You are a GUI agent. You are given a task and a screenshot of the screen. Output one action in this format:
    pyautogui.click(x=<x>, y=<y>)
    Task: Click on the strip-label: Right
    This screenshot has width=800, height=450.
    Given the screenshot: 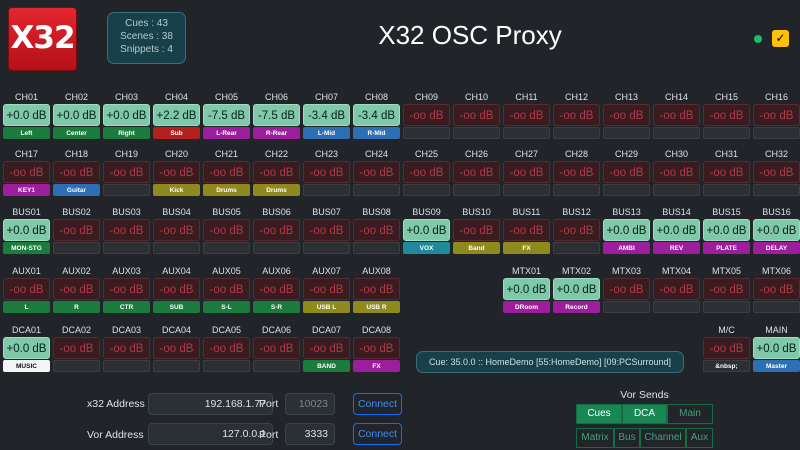 What is the action you would take?
    pyautogui.click(x=126, y=133)
    